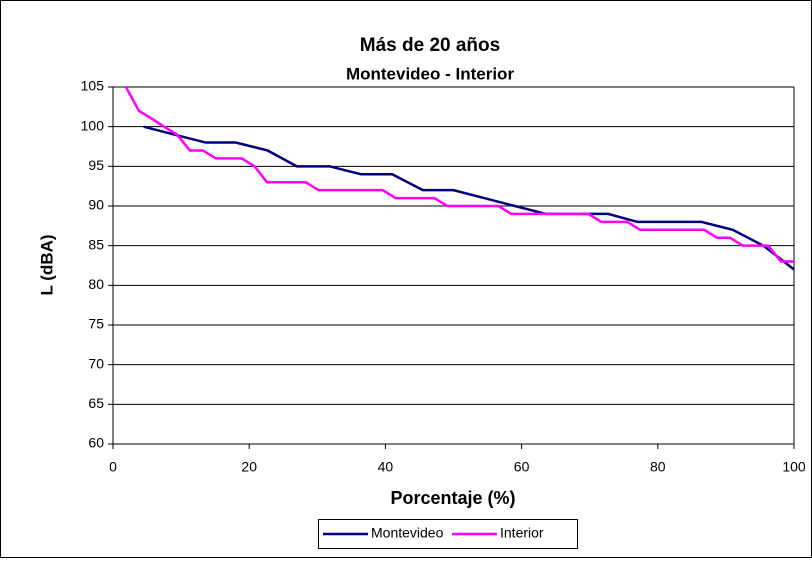 Image resolution: width=812 pixels, height=563 pixels. What do you see at coordinates (407, 533) in the screenshot?
I see `legend-label: Montevideo` at bounding box center [407, 533].